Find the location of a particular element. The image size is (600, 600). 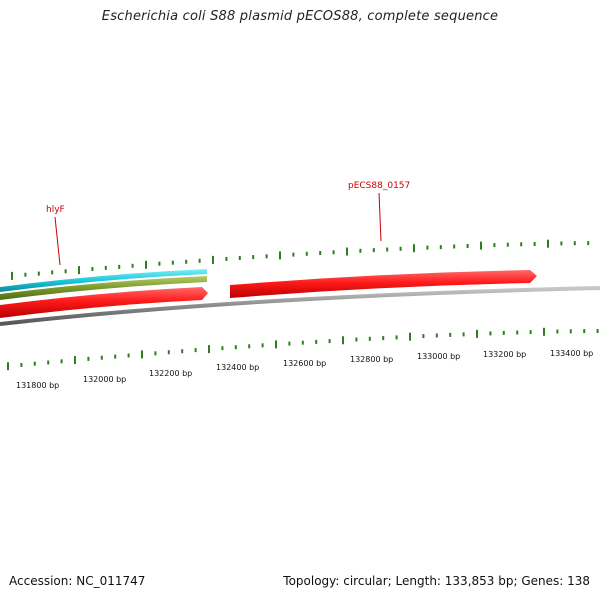

gene-label-hlyF: hlyF is located at coordinates (55, 210).